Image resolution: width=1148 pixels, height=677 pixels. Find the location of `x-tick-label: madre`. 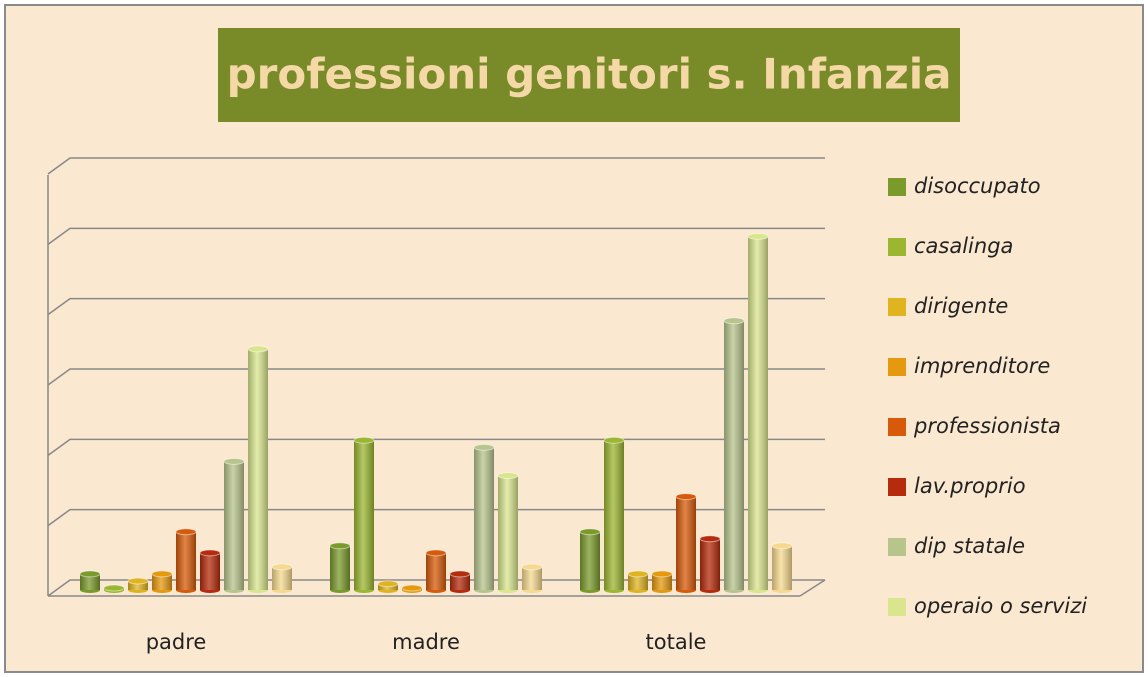

x-tick-label: madre is located at coordinates (426, 642).